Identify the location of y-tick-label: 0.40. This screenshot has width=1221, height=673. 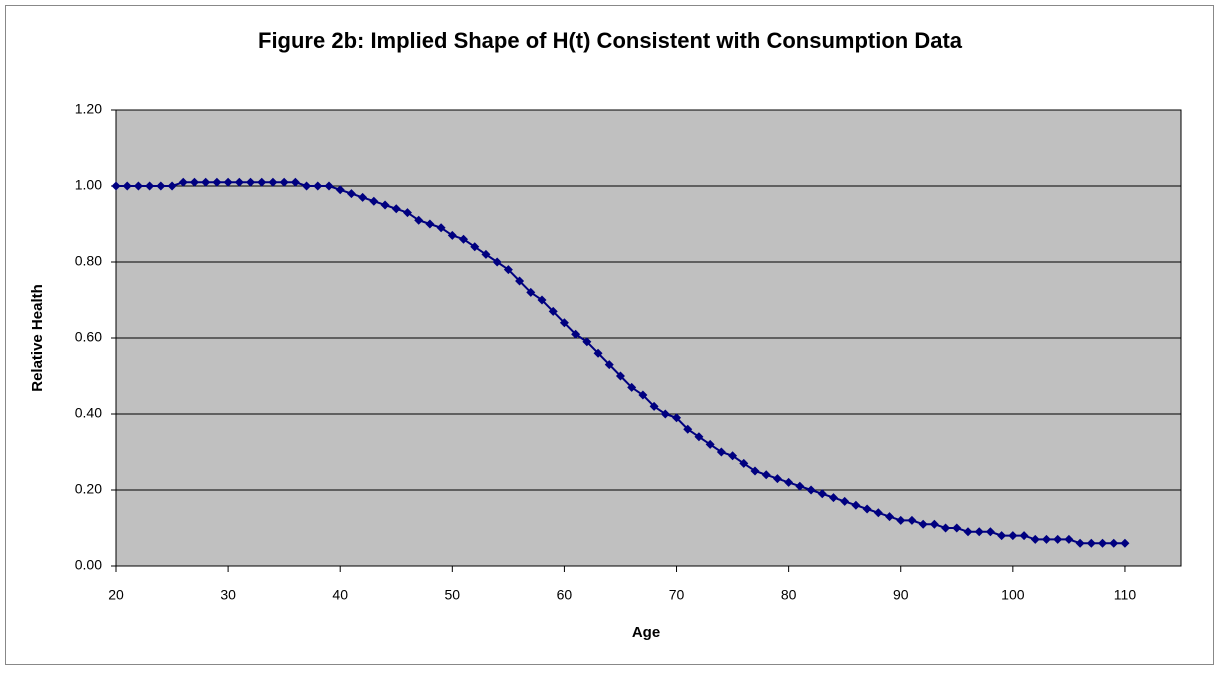
(88, 413).